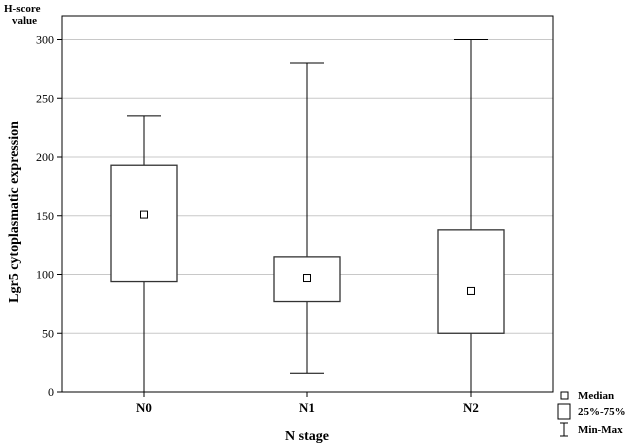 This screenshot has width=644, height=448. I want to click on box-n1, so click(307, 218).